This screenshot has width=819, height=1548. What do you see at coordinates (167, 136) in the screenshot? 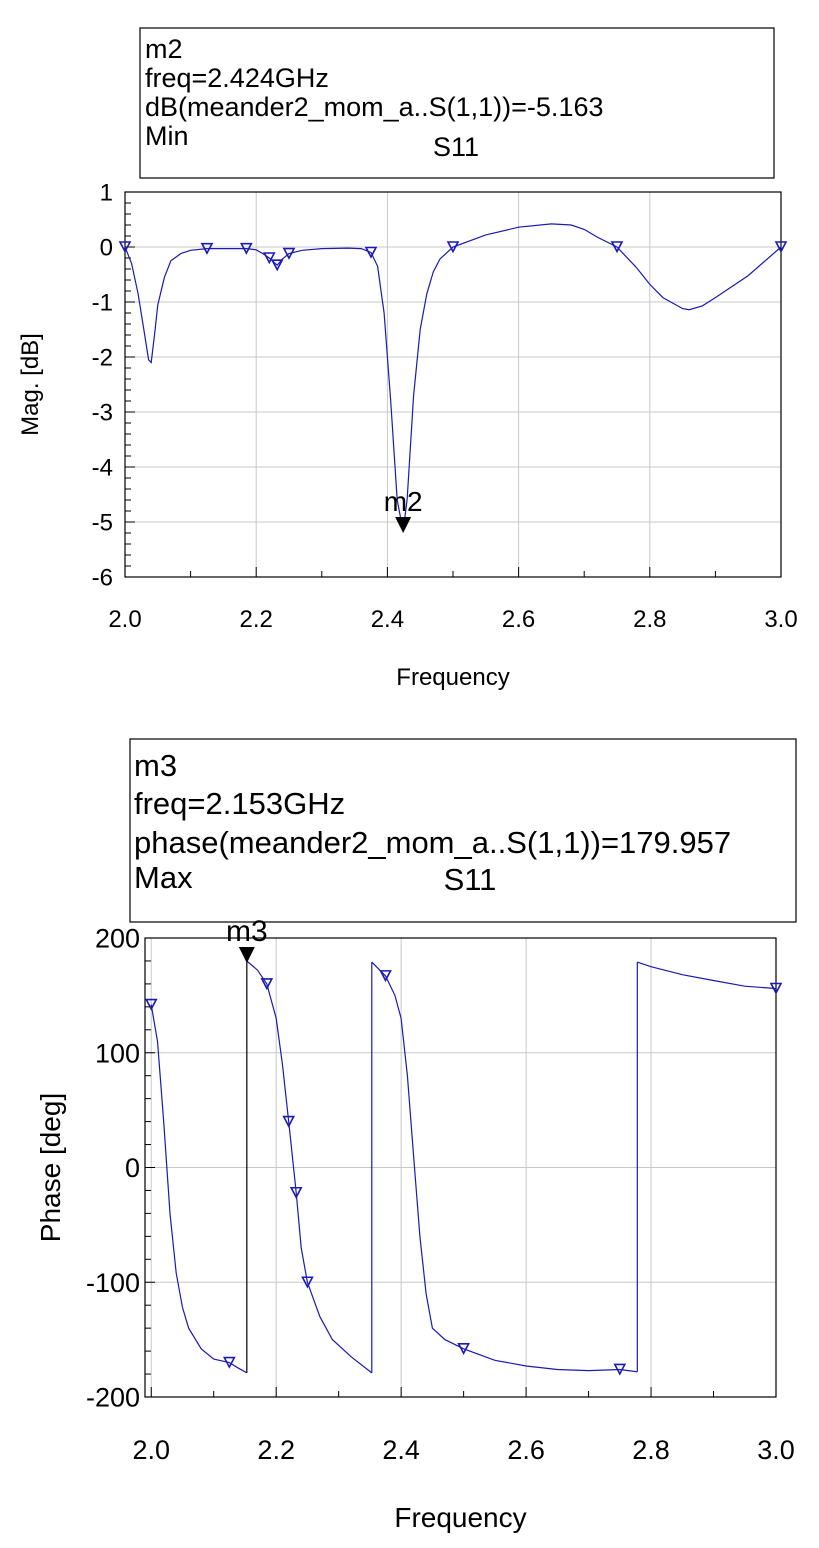
I see `marker-readout-line: Min` at bounding box center [167, 136].